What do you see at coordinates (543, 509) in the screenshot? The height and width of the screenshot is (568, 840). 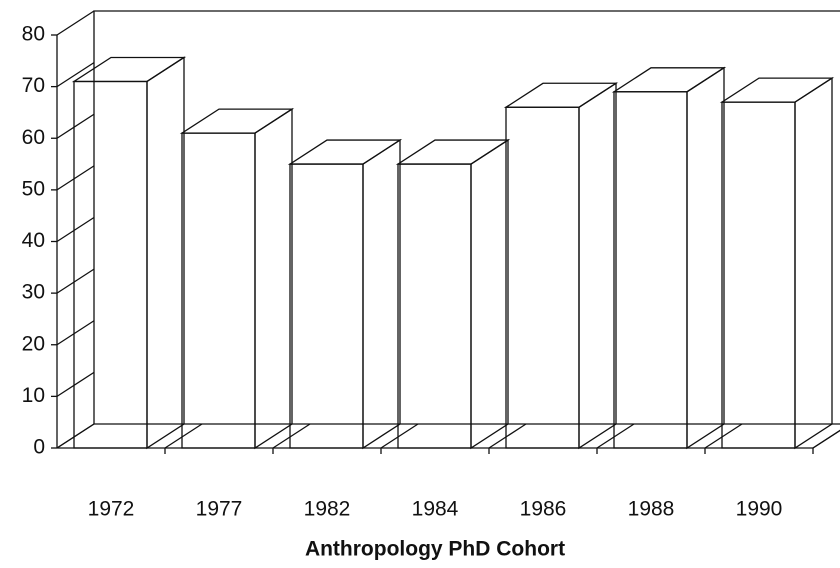 I see `x-tick-label: 1986` at bounding box center [543, 509].